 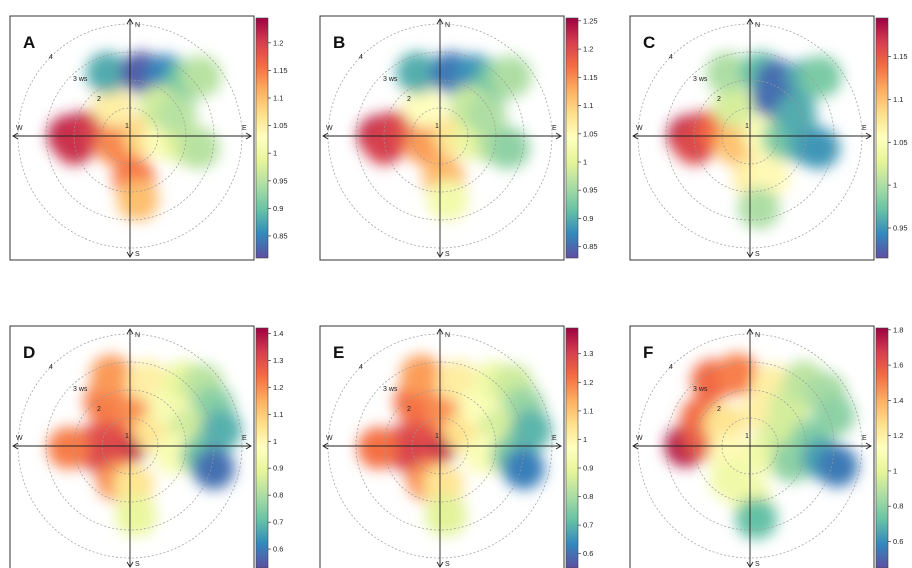 I want to click on panel-f: N S W E 1 2 3 ws 4 F 0.6 0.8 1 1.2 1.4 1.6 1.8, so click(x=766, y=446).